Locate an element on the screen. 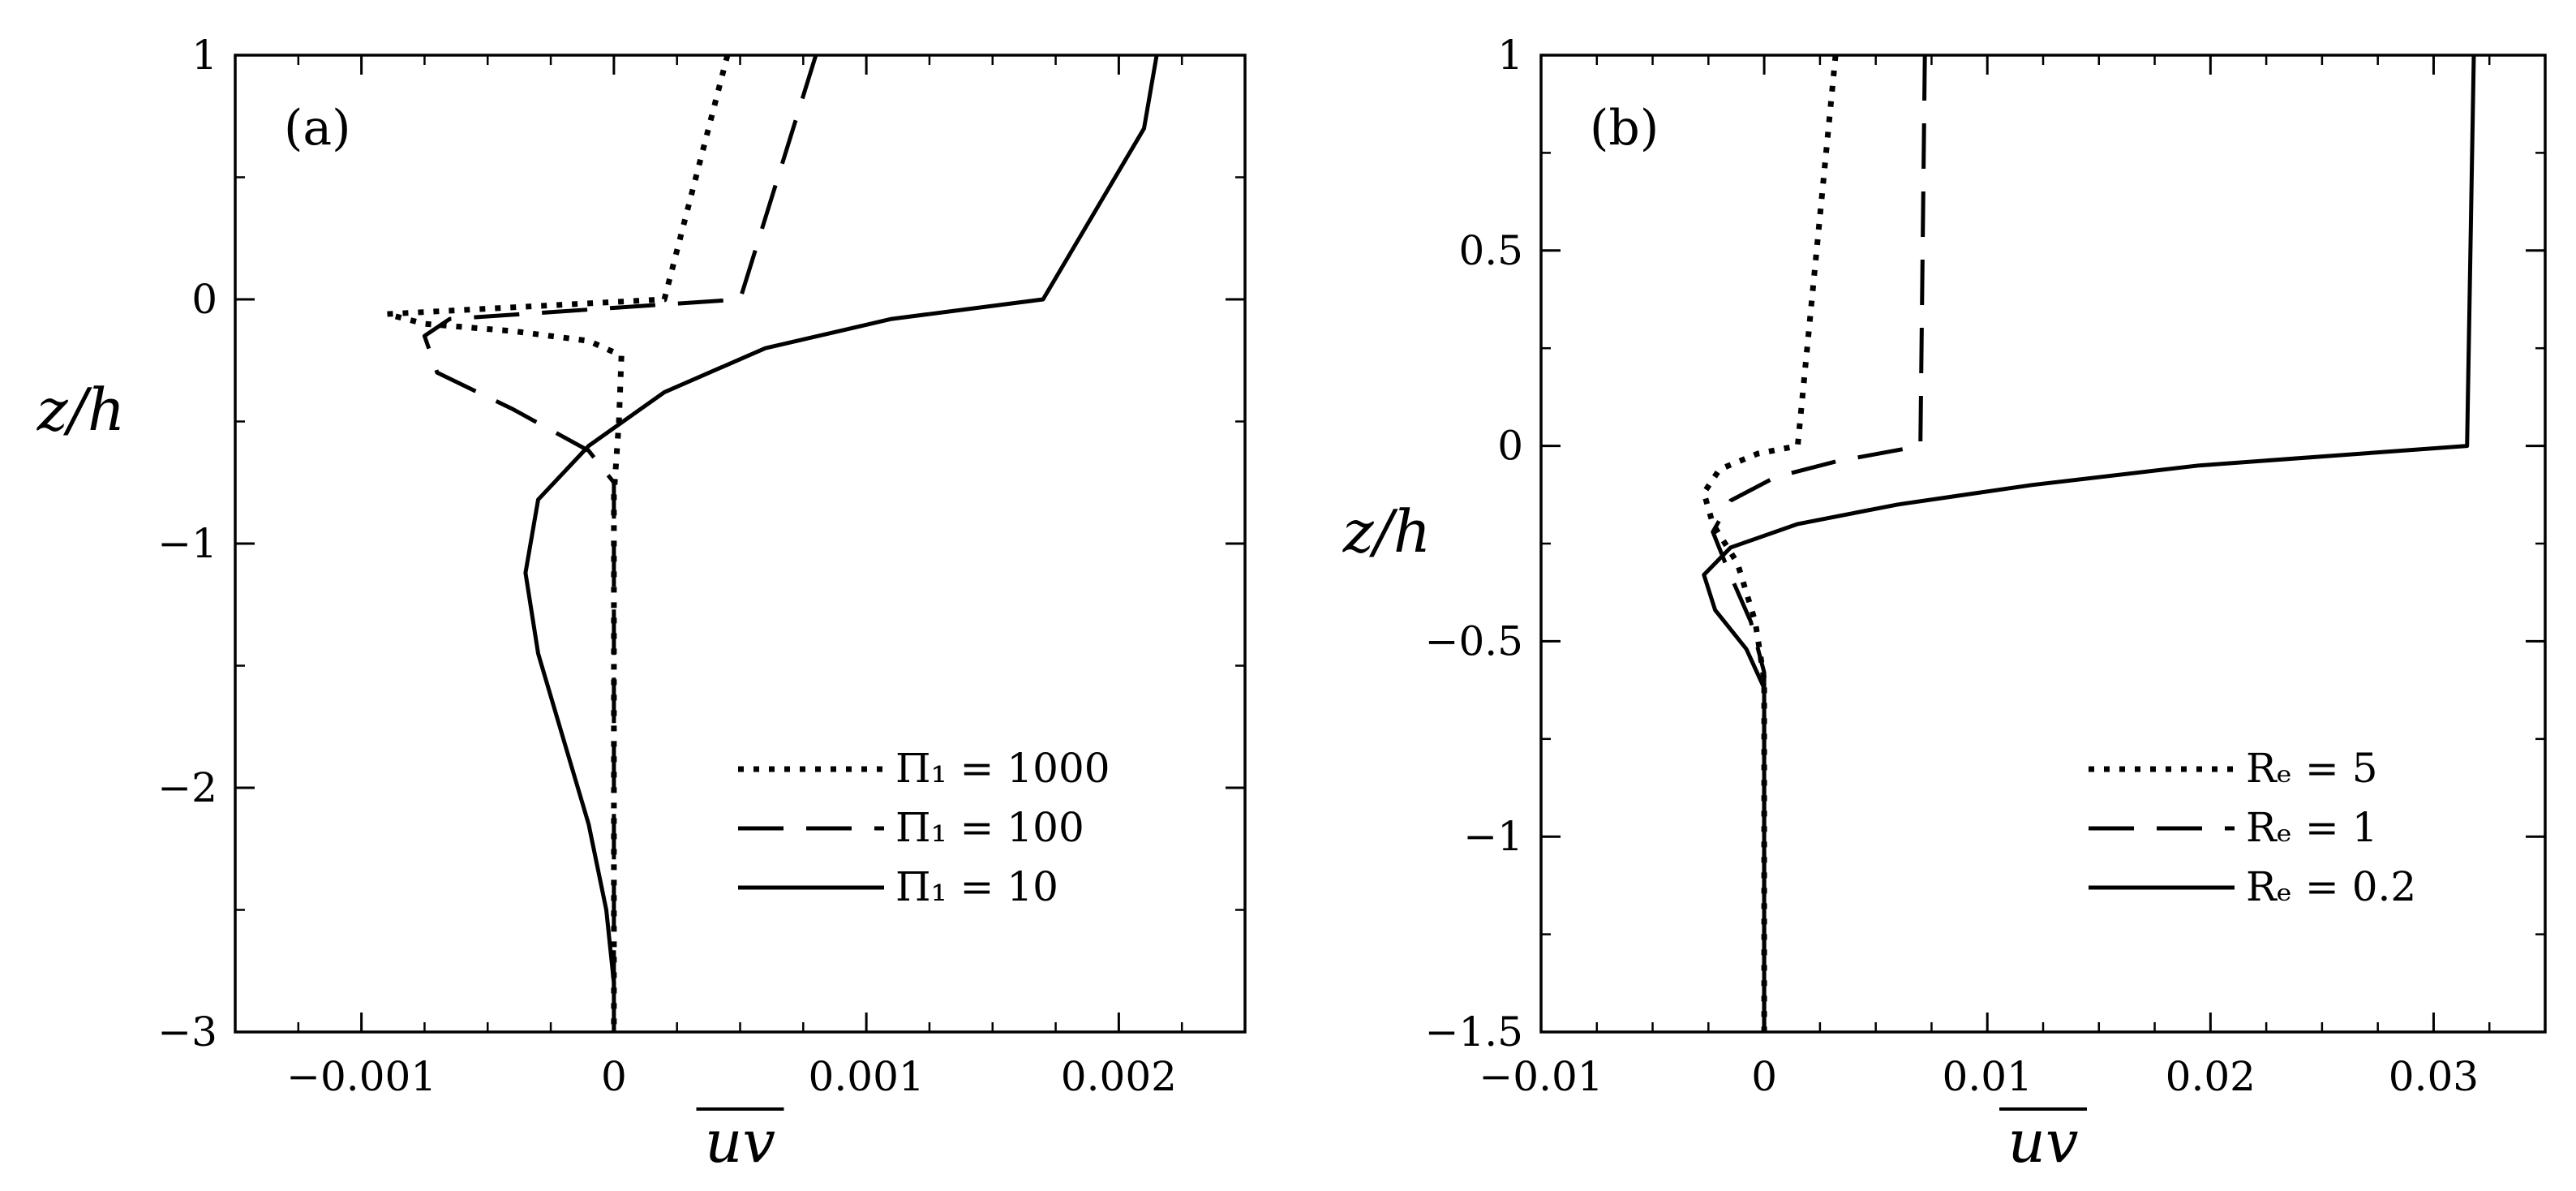 This screenshot has height=1191, width=2576. x-tick-label: 0.03 is located at coordinates (2434, 1076).